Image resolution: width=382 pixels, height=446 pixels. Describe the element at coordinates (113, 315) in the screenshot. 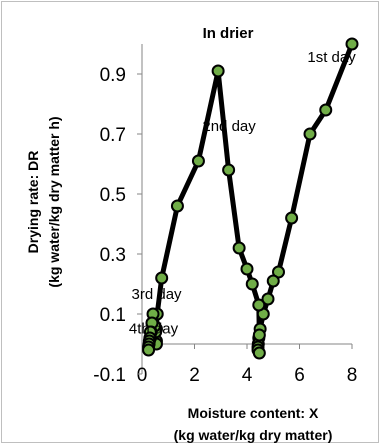

I see `y-tick-label: 0.1` at that location.